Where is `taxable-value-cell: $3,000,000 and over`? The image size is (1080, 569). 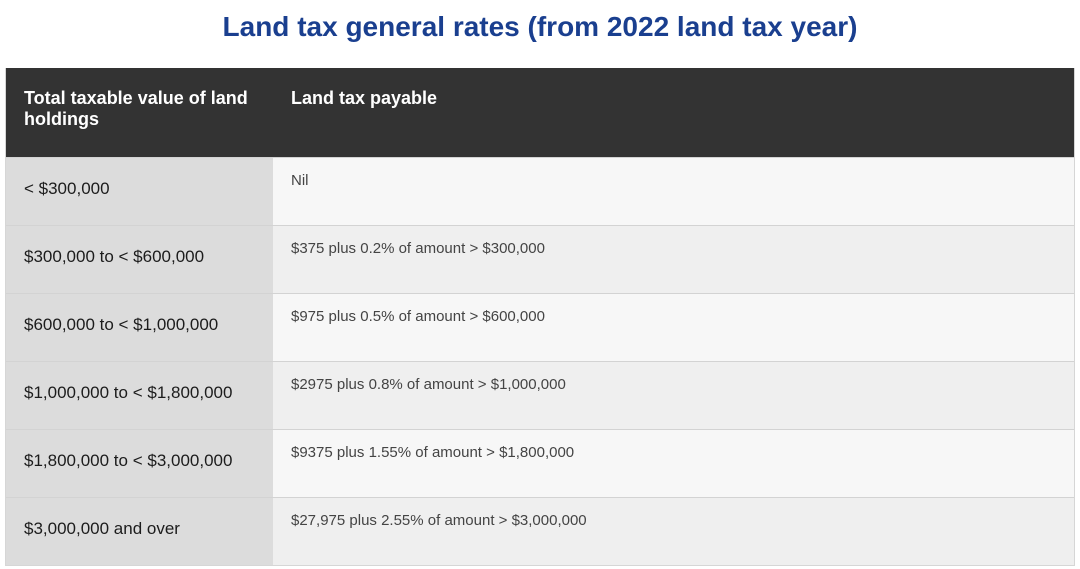
taxable-value-cell: $3,000,000 and over is located at coordinates (139, 530).